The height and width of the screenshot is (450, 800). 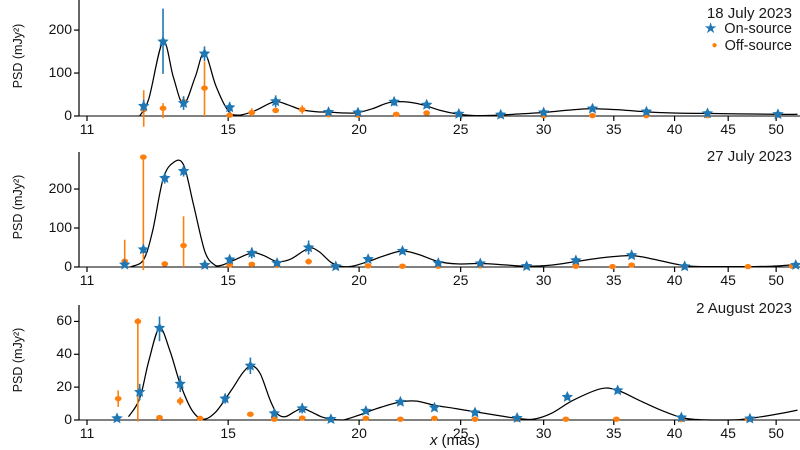 I want to click on legend-item-off-source: ● Off-source, so click(x=748, y=46).